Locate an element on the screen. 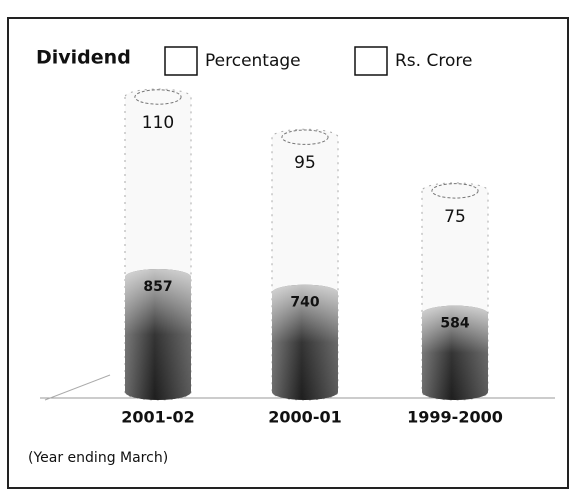 This screenshot has height=493, width=578. value-label: 584 is located at coordinates (454, 324).